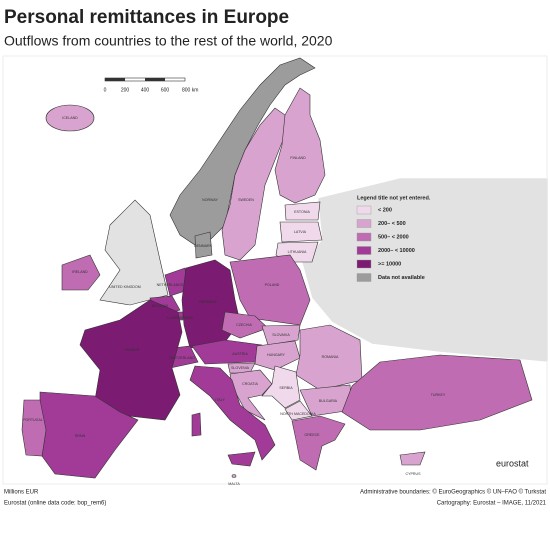 The image size is (550, 550). I want to click on country-label: CYPRUS, so click(414, 474).